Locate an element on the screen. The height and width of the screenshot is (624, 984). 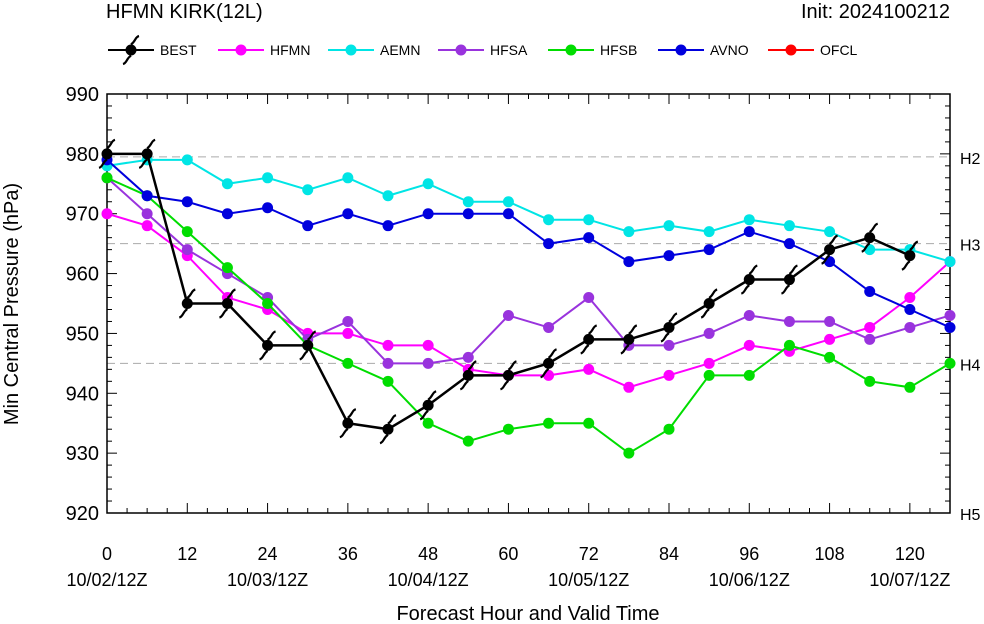
legend-marker-hfmn is located at coordinates (241, 50).